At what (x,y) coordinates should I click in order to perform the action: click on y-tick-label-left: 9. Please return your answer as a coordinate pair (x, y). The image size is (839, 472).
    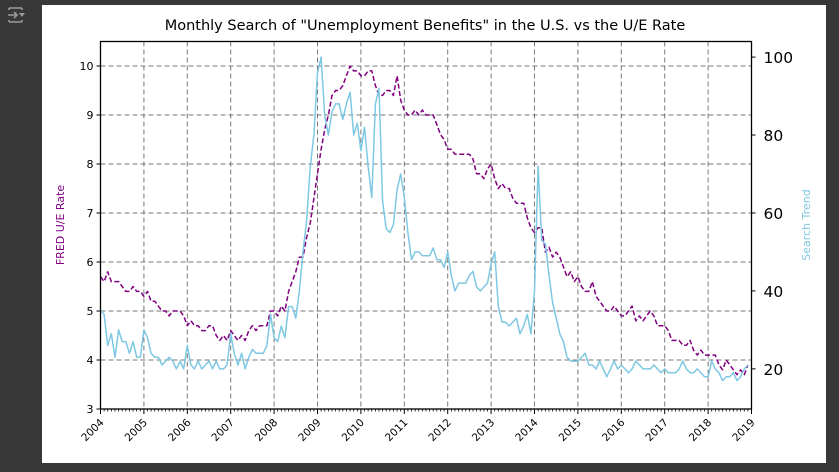
    Looking at the image, I should click on (90, 115).